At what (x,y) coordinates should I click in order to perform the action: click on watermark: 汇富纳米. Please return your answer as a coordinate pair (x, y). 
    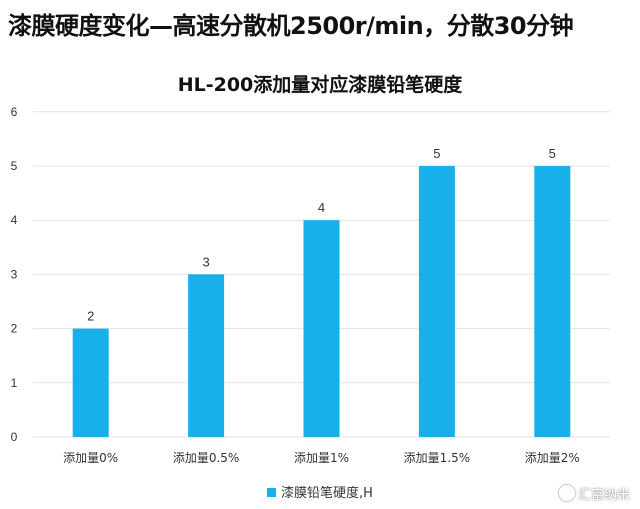
    Looking at the image, I should click on (594, 493).